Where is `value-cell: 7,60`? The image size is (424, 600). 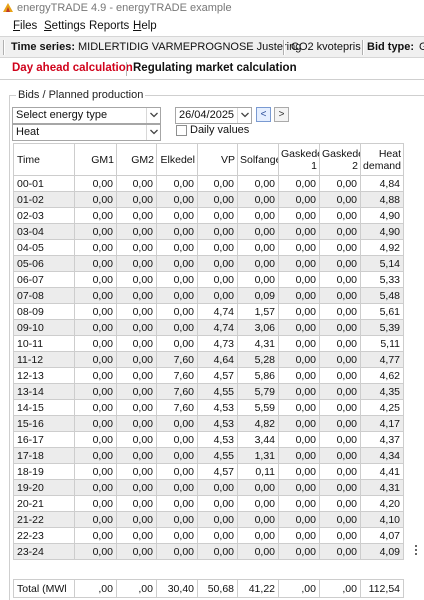
value-cell: 7,60 is located at coordinates (177, 359).